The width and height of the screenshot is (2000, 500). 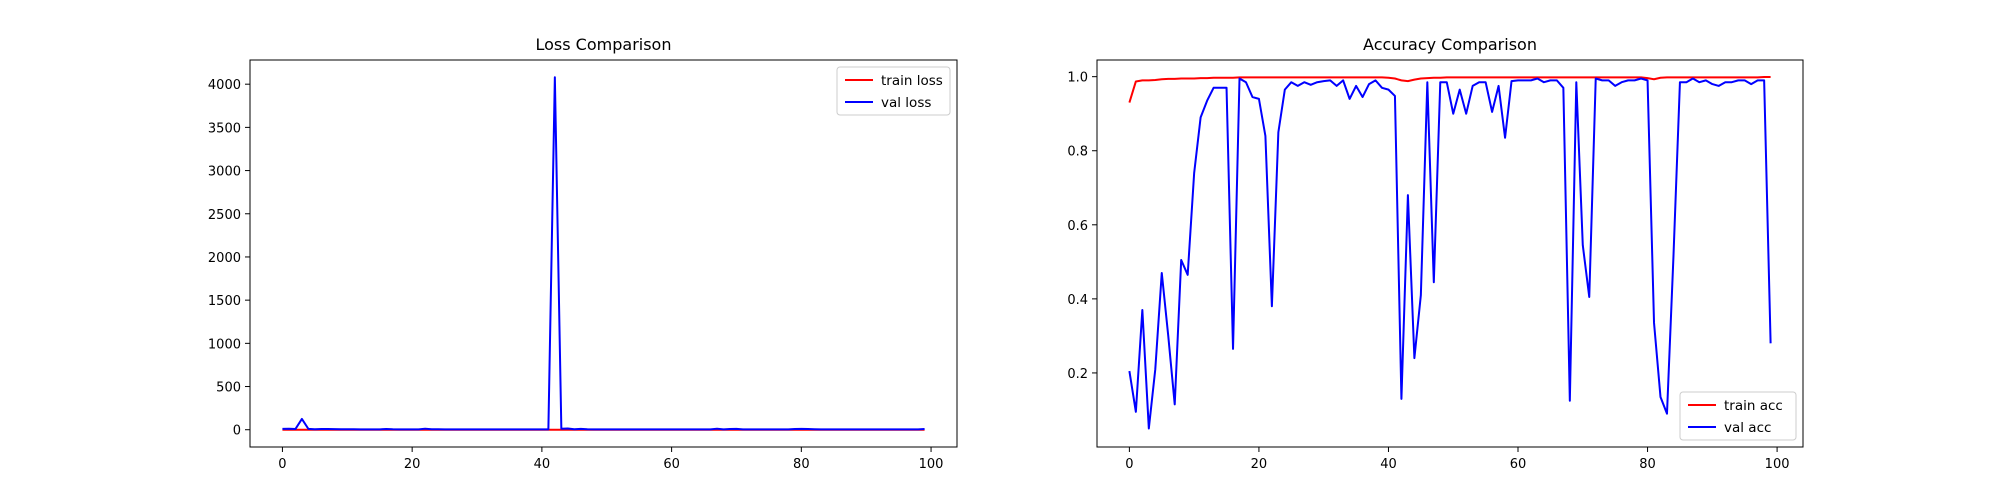 I want to click on y-tick-label: 4000, so click(x=224, y=85).